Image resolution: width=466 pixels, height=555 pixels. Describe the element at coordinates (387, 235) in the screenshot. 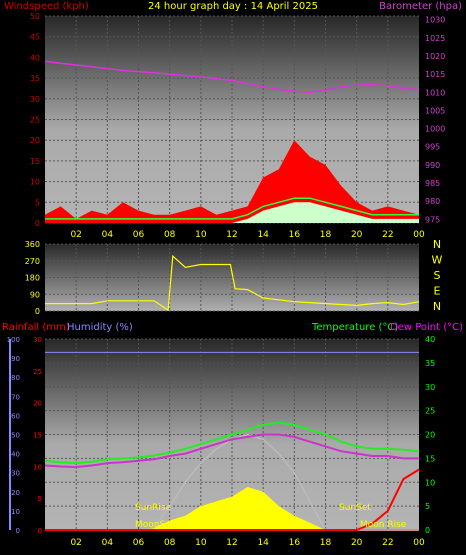

I see `x-tick-label: 22` at that location.